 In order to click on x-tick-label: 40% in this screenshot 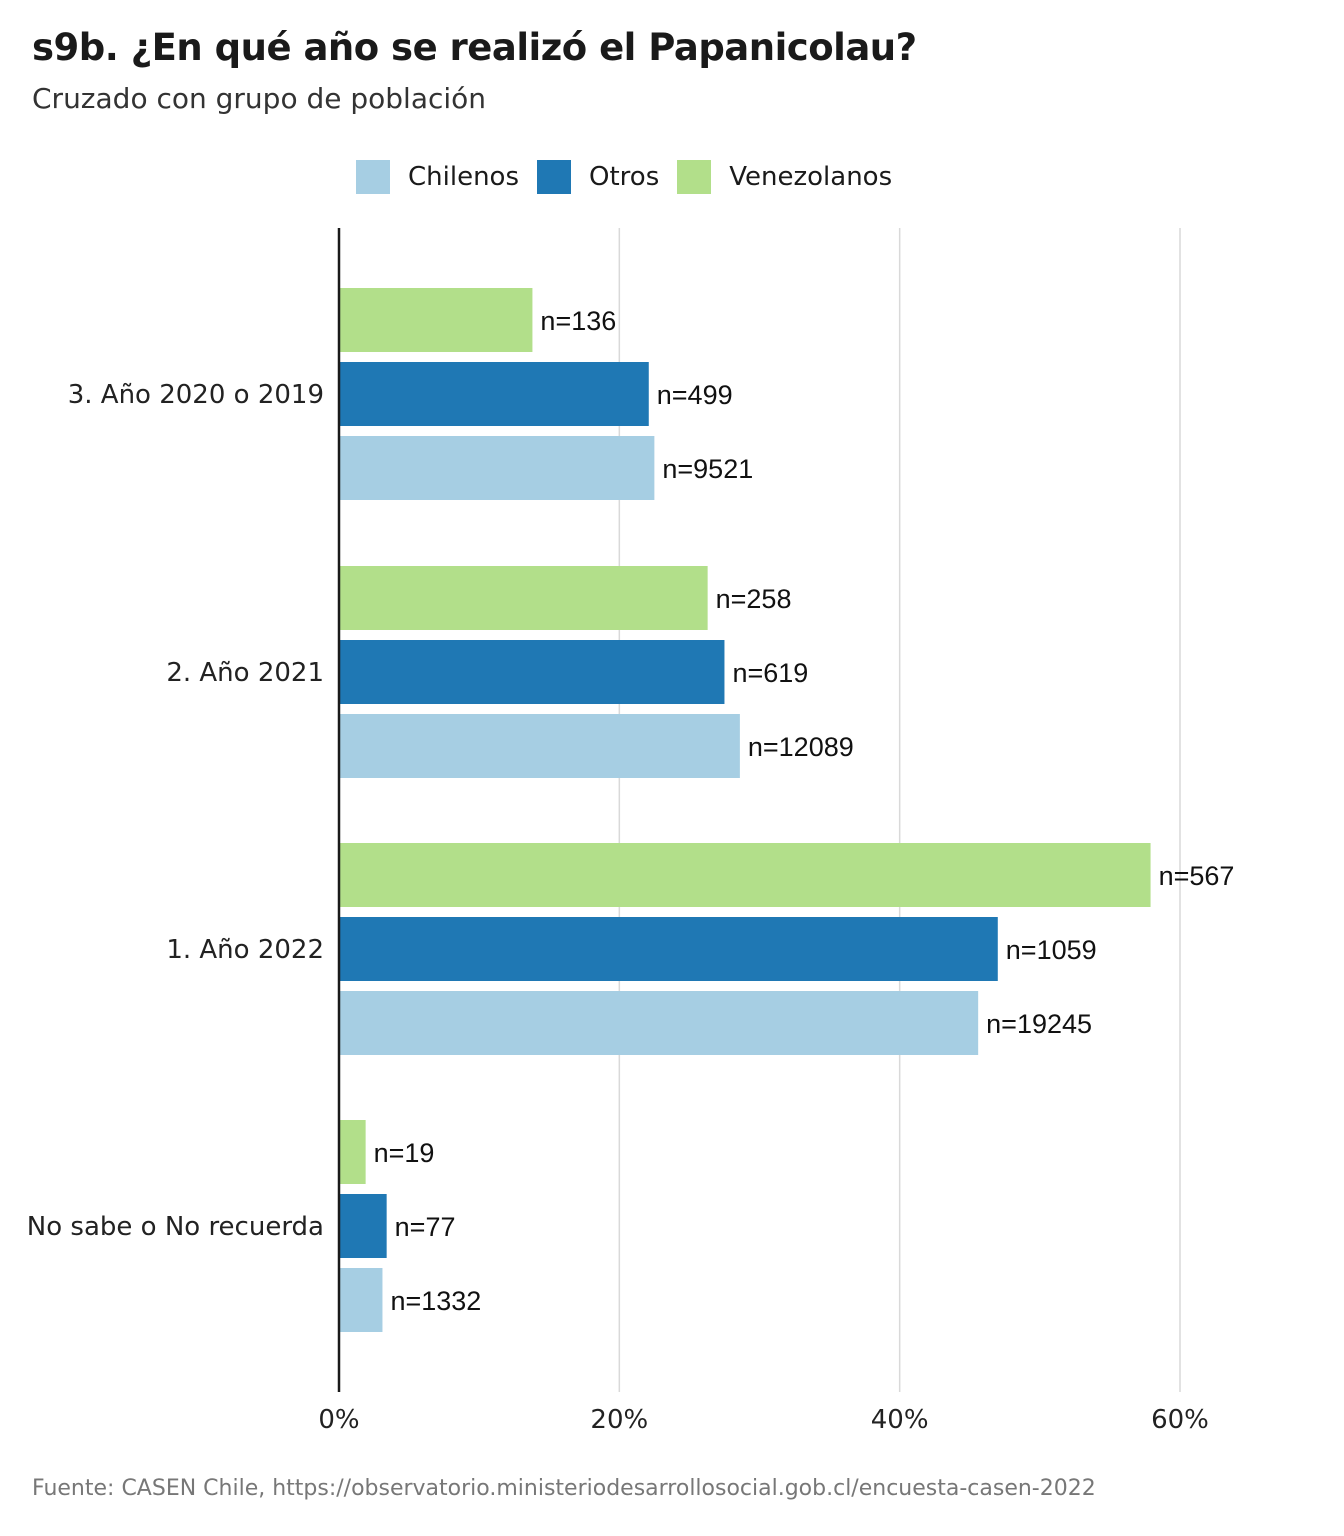, I will do `click(900, 1420)`.